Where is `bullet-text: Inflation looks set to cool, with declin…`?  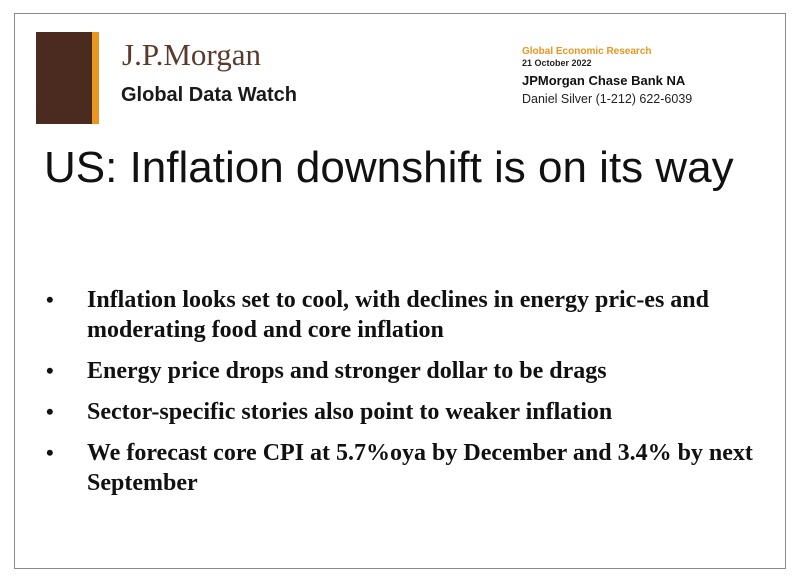
bullet-text: Inflation looks set to cool, with declin… is located at coordinates (398, 315).